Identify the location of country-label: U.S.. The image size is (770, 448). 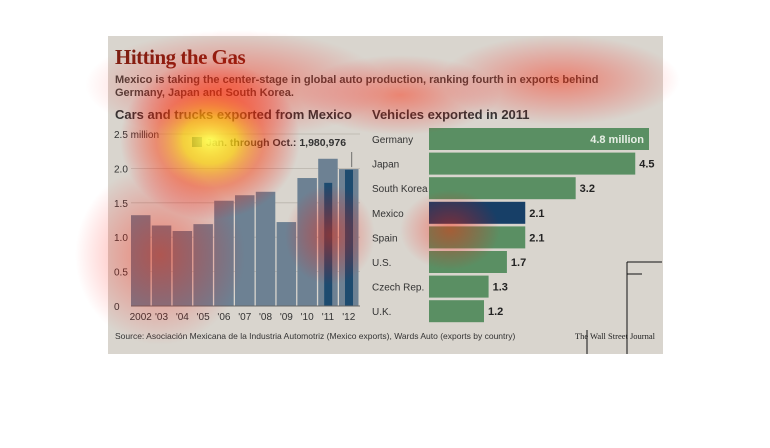
(381, 263).